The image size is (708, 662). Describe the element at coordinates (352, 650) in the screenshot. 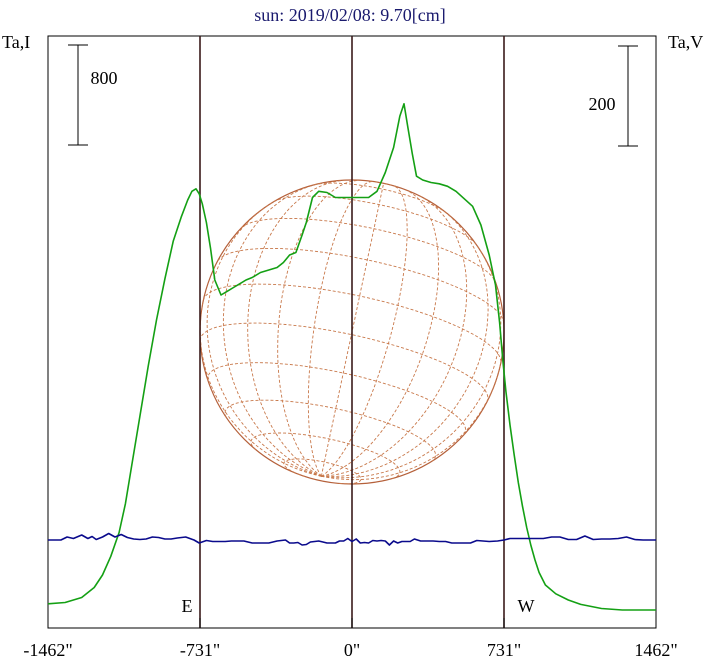

I see `x-tick-label: 0"` at that location.